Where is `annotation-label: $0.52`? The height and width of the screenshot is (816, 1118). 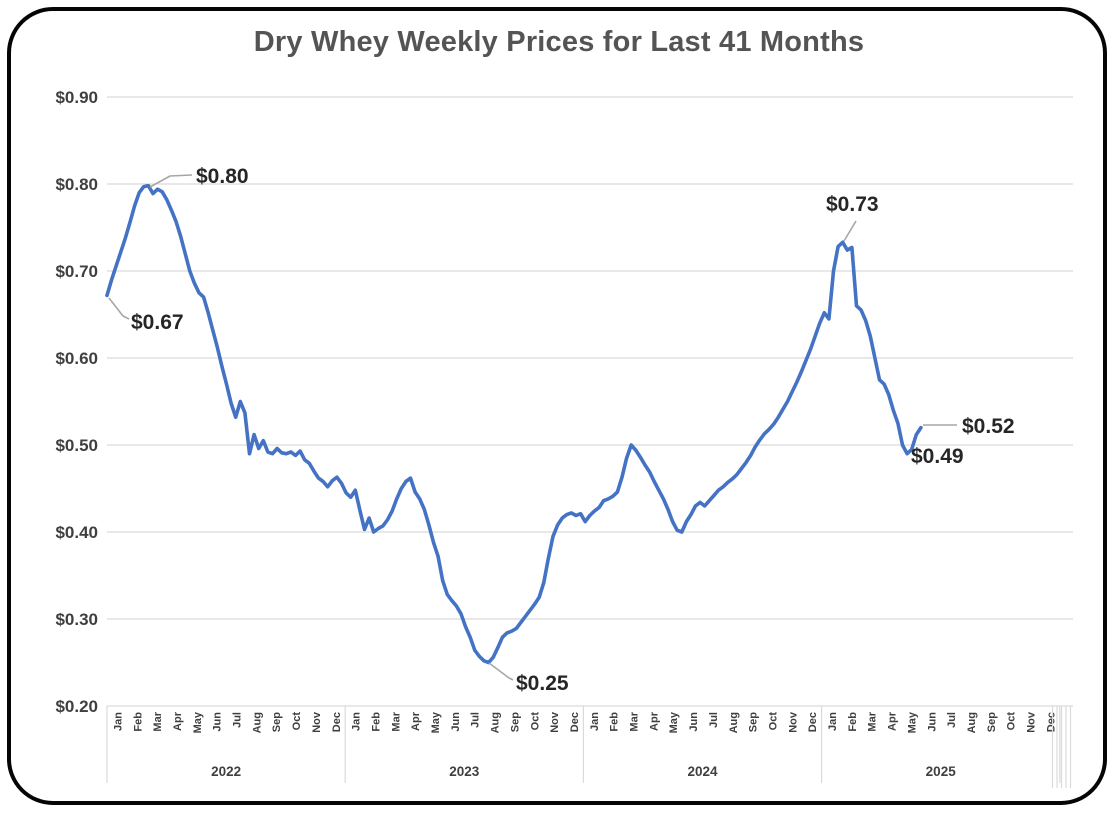 annotation-label: $0.52 is located at coordinates (988, 426).